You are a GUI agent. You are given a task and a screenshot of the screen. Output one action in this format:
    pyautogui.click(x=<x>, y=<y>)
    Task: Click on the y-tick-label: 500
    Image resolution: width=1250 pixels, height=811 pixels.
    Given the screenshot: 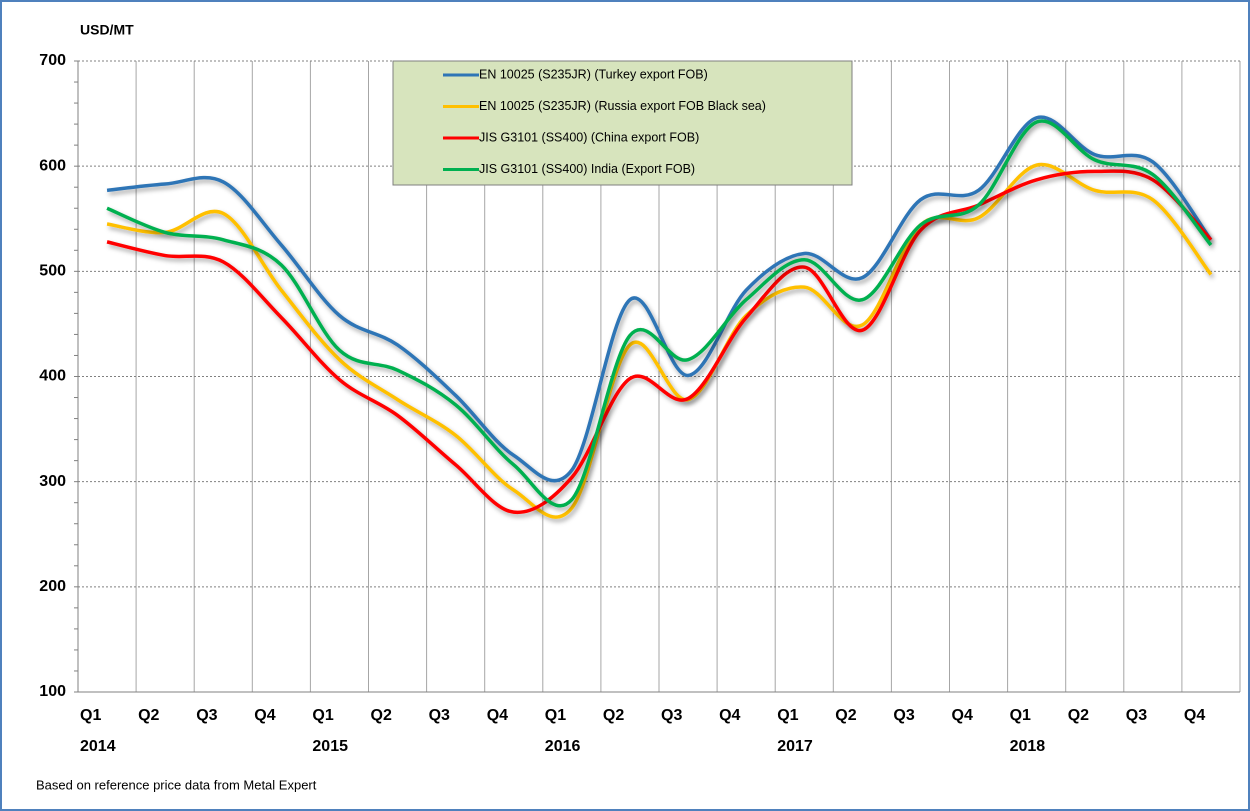 What is the action you would take?
    pyautogui.click(x=52, y=271)
    